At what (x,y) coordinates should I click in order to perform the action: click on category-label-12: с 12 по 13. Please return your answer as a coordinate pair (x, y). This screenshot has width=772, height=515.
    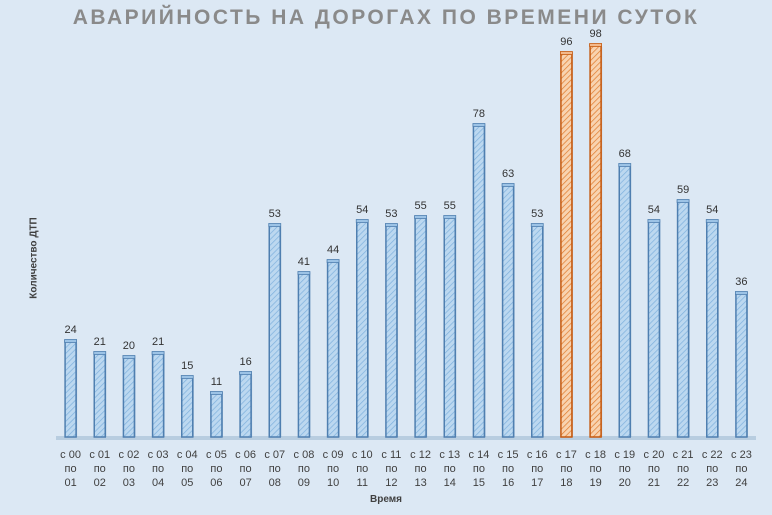
    Looking at the image, I should click on (420, 469).